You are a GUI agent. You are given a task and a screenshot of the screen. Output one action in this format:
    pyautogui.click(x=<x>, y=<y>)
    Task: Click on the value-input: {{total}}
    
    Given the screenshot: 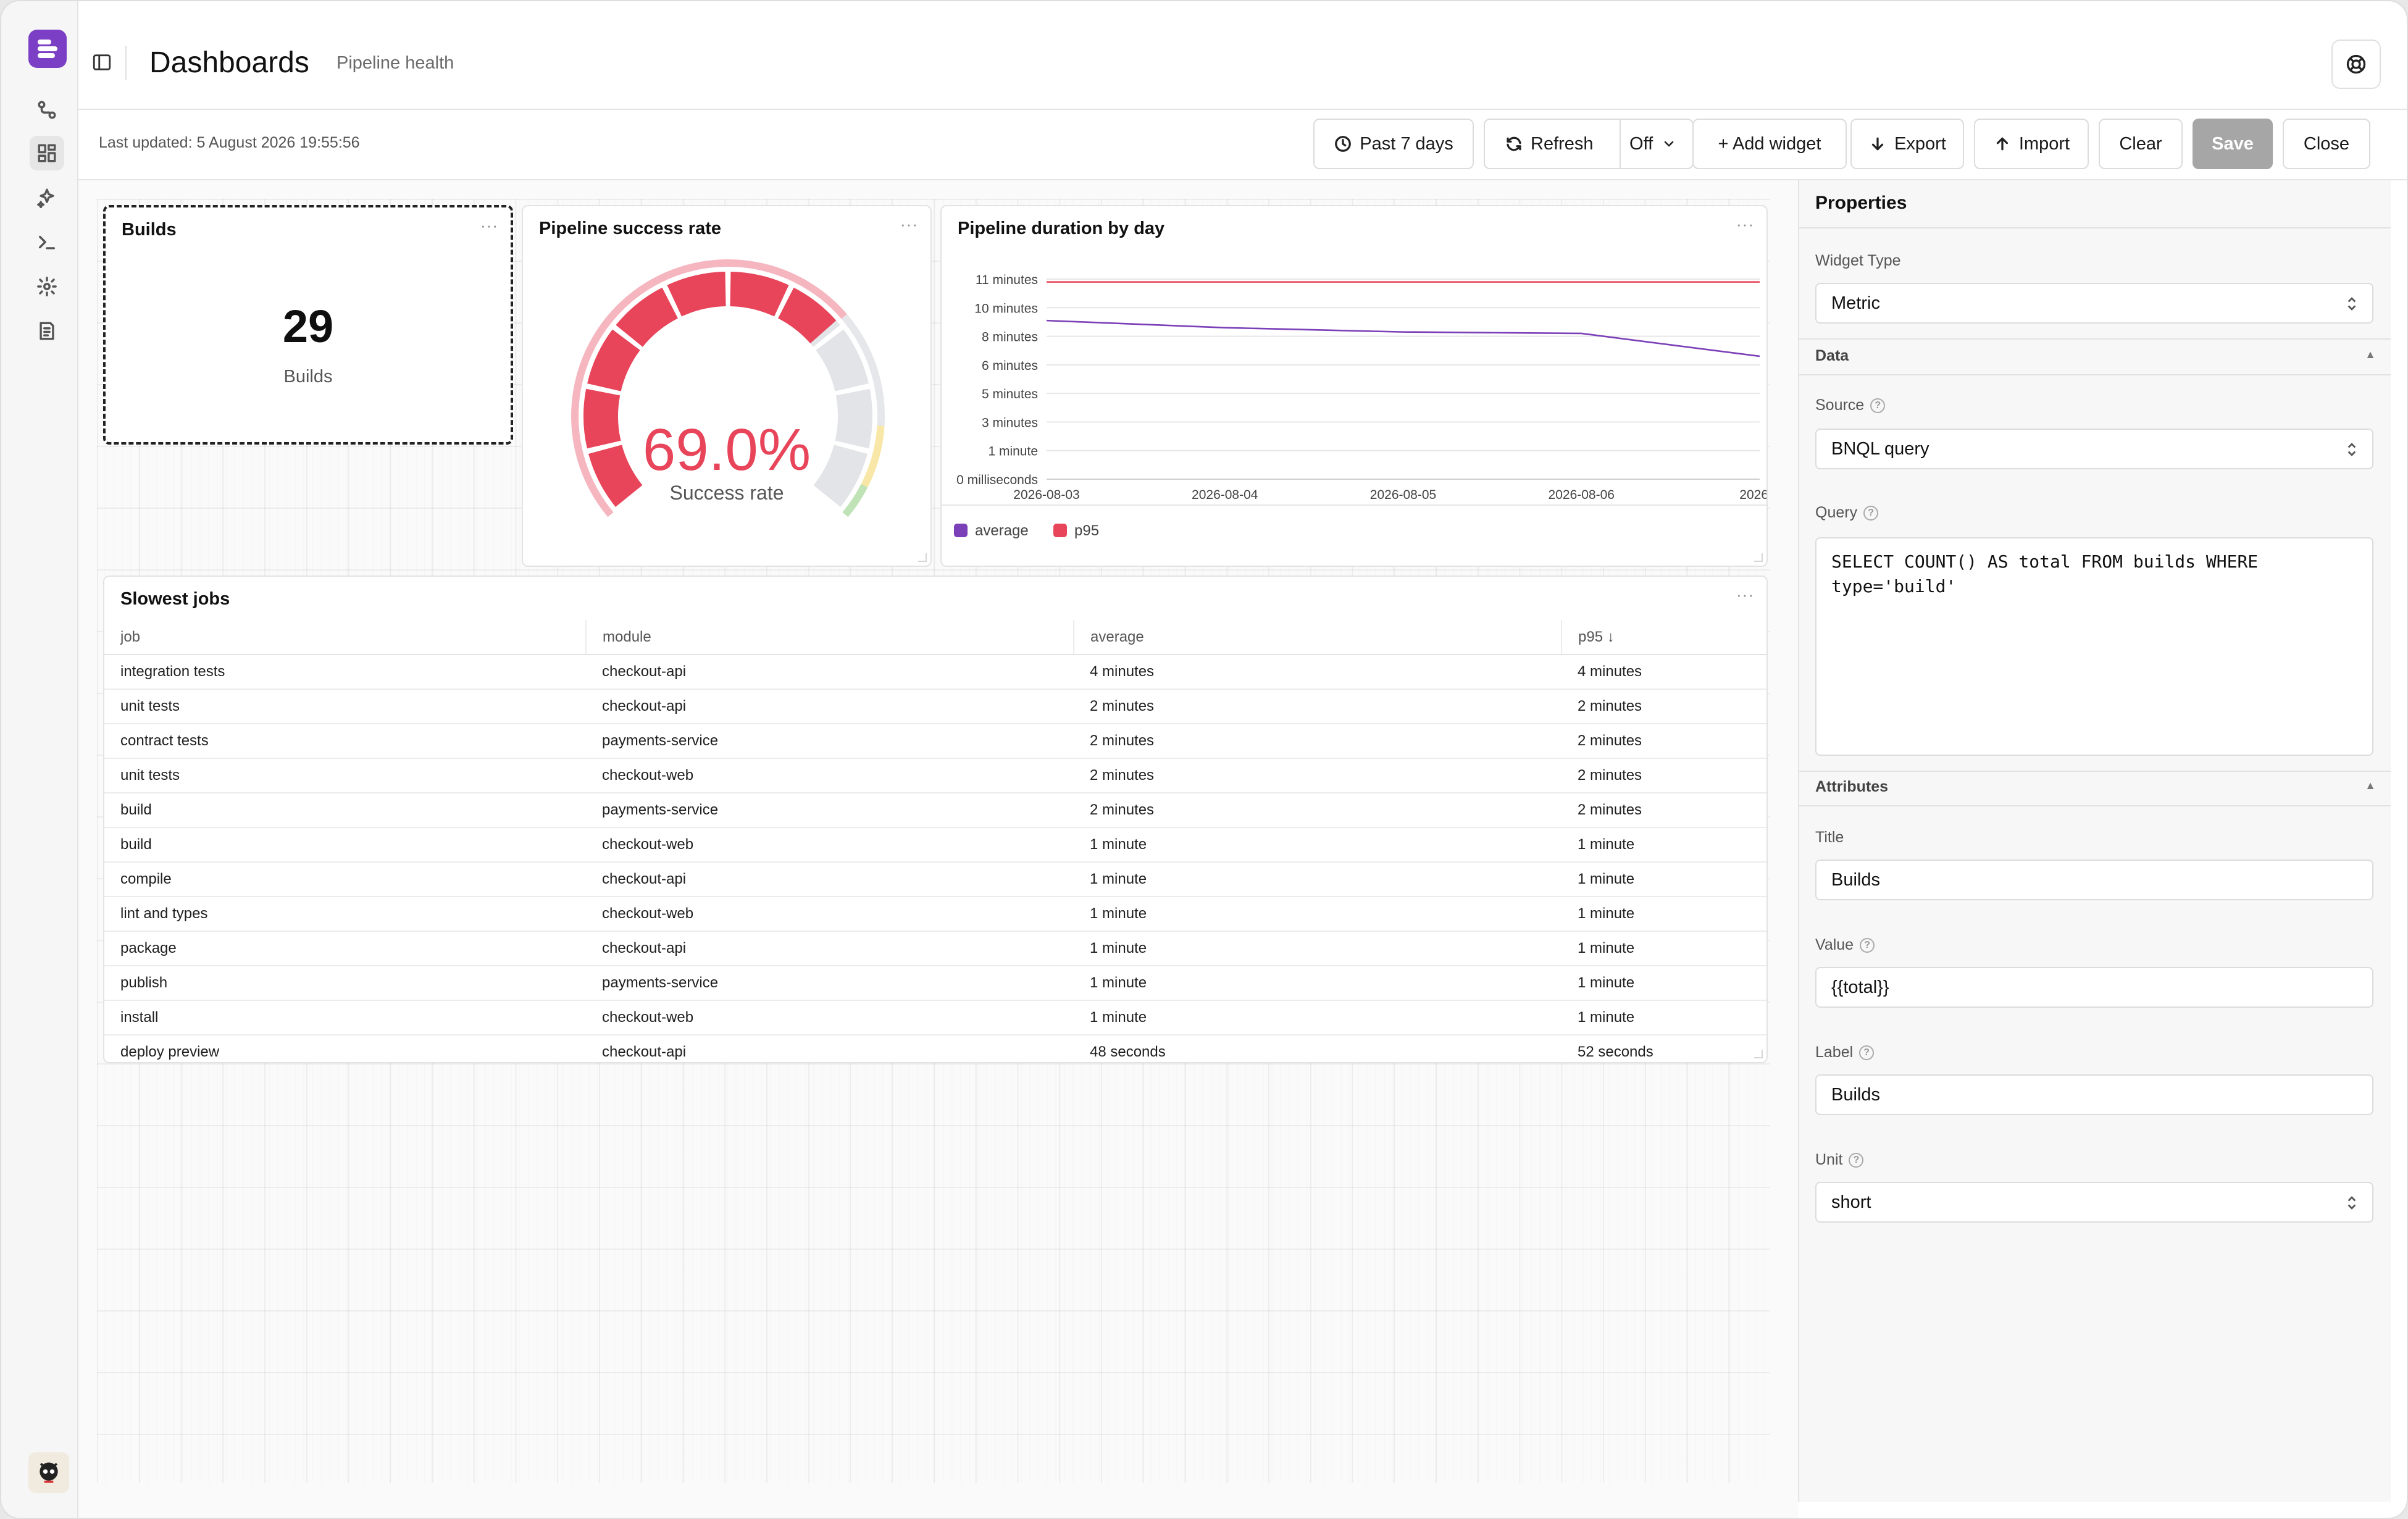 What is the action you would take?
    pyautogui.click(x=2094, y=987)
    